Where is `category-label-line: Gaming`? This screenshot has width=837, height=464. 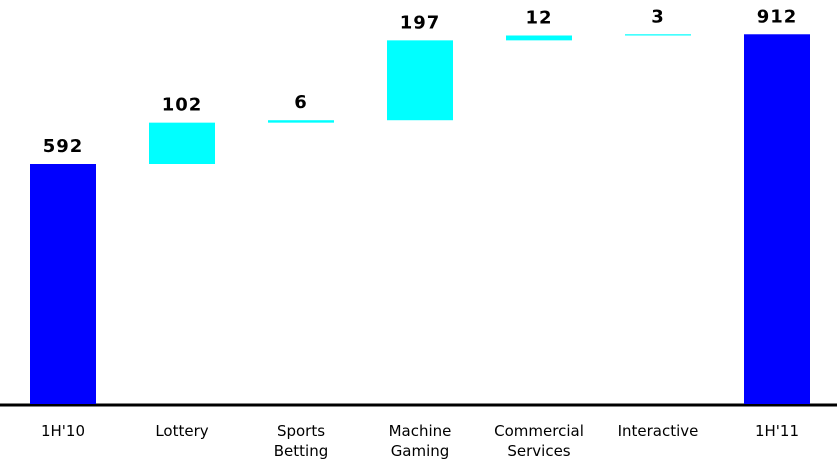 category-label-line: Gaming is located at coordinates (420, 451).